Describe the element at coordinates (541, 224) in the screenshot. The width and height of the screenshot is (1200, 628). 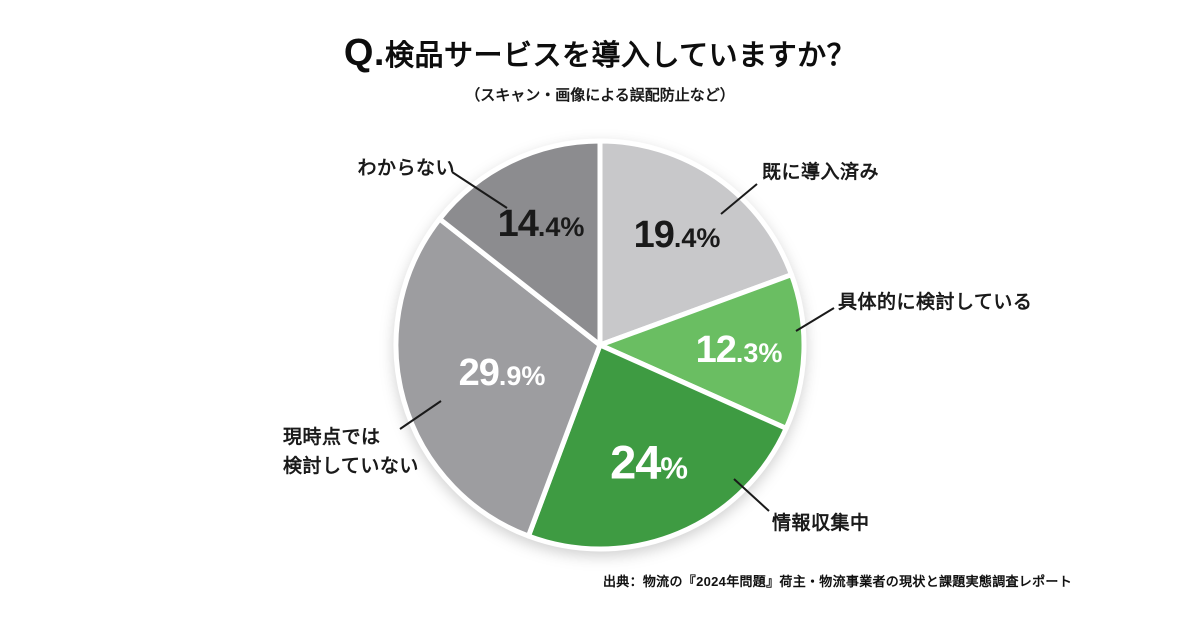
I see `slice-percentage-5: 14.4%` at that location.